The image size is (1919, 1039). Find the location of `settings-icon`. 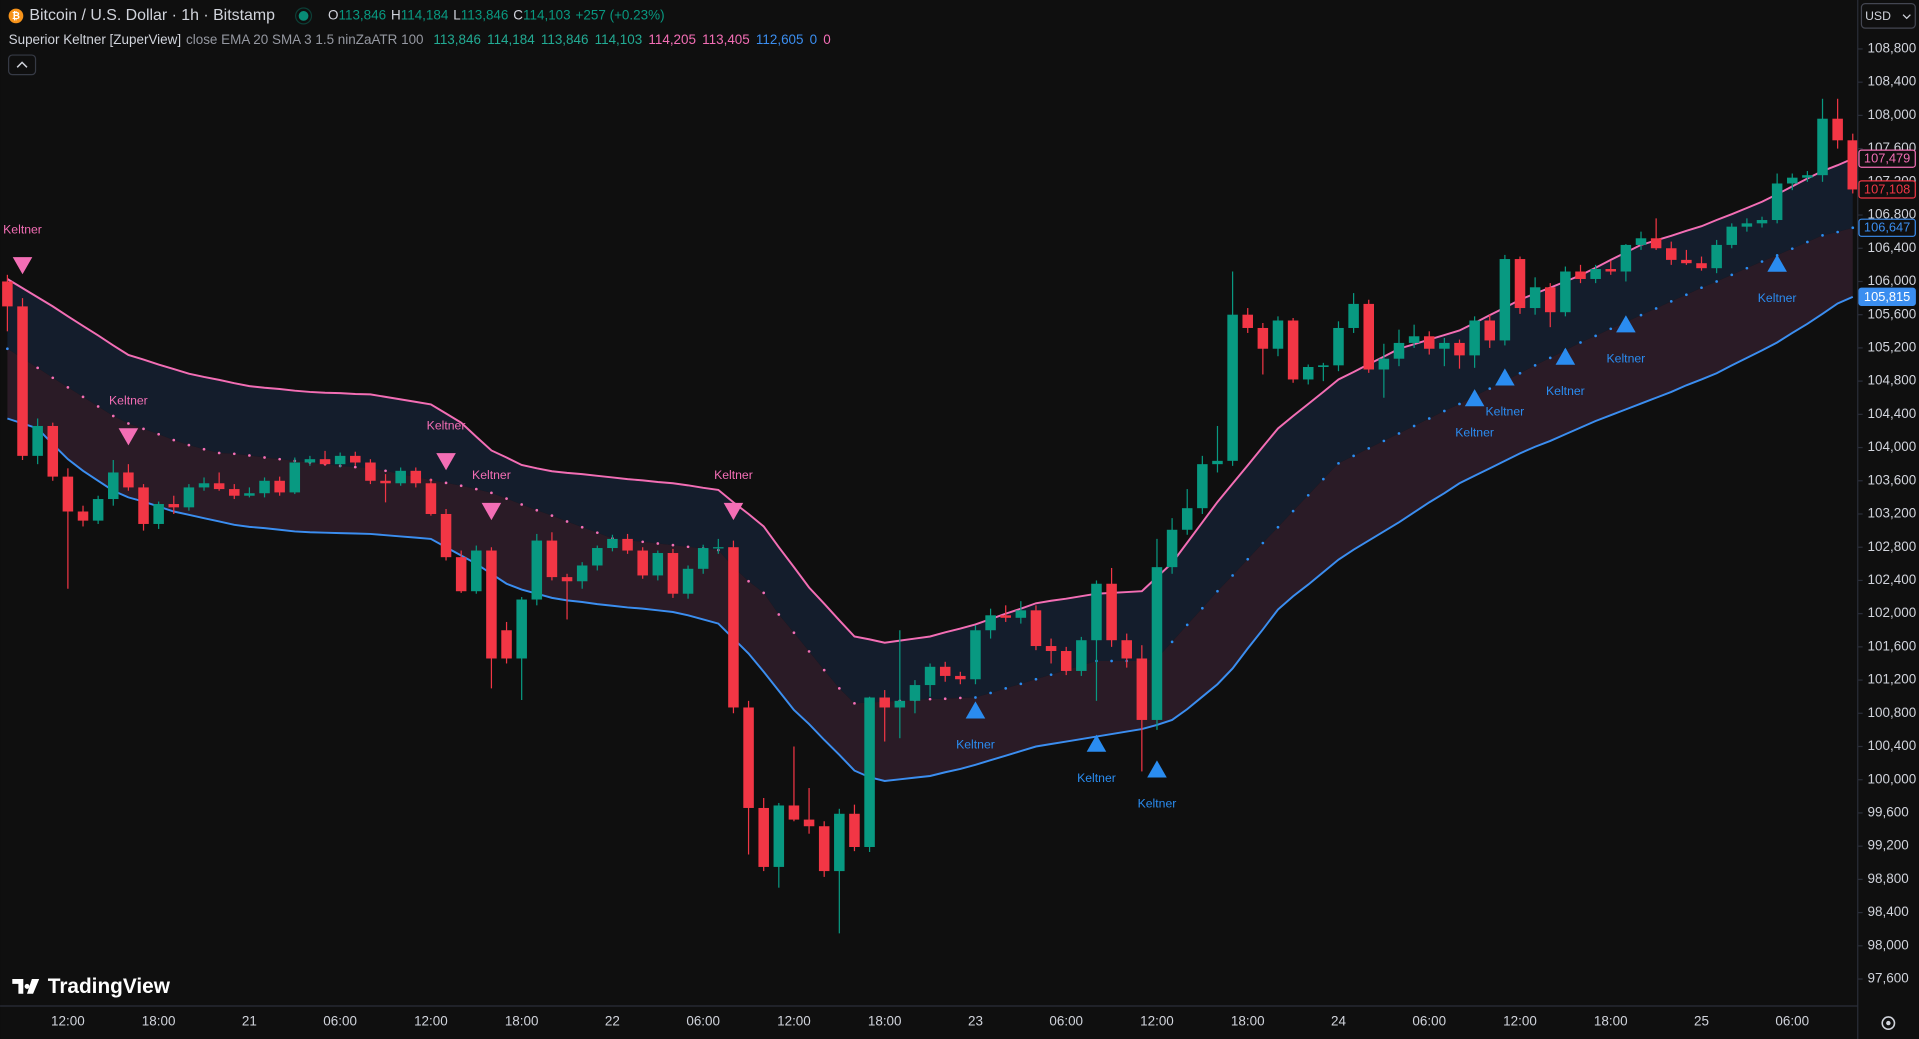

settings-icon is located at coordinates (1888, 1023).